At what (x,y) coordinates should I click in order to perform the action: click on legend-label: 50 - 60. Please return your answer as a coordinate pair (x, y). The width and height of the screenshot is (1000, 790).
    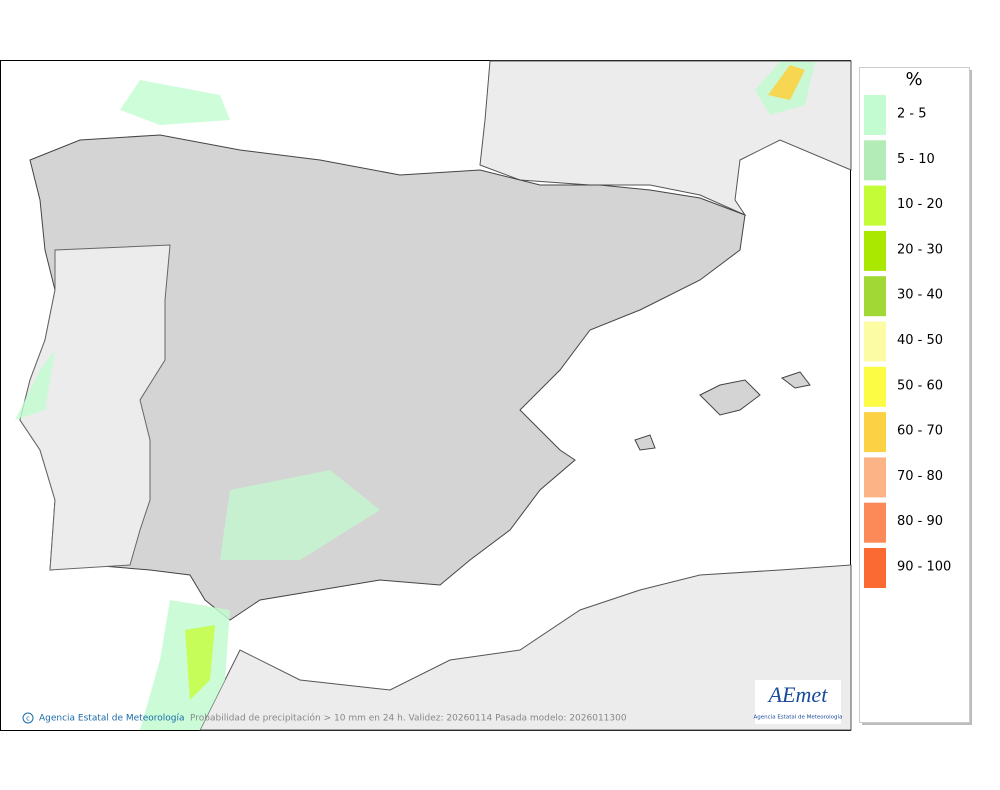
    Looking at the image, I should click on (920, 385).